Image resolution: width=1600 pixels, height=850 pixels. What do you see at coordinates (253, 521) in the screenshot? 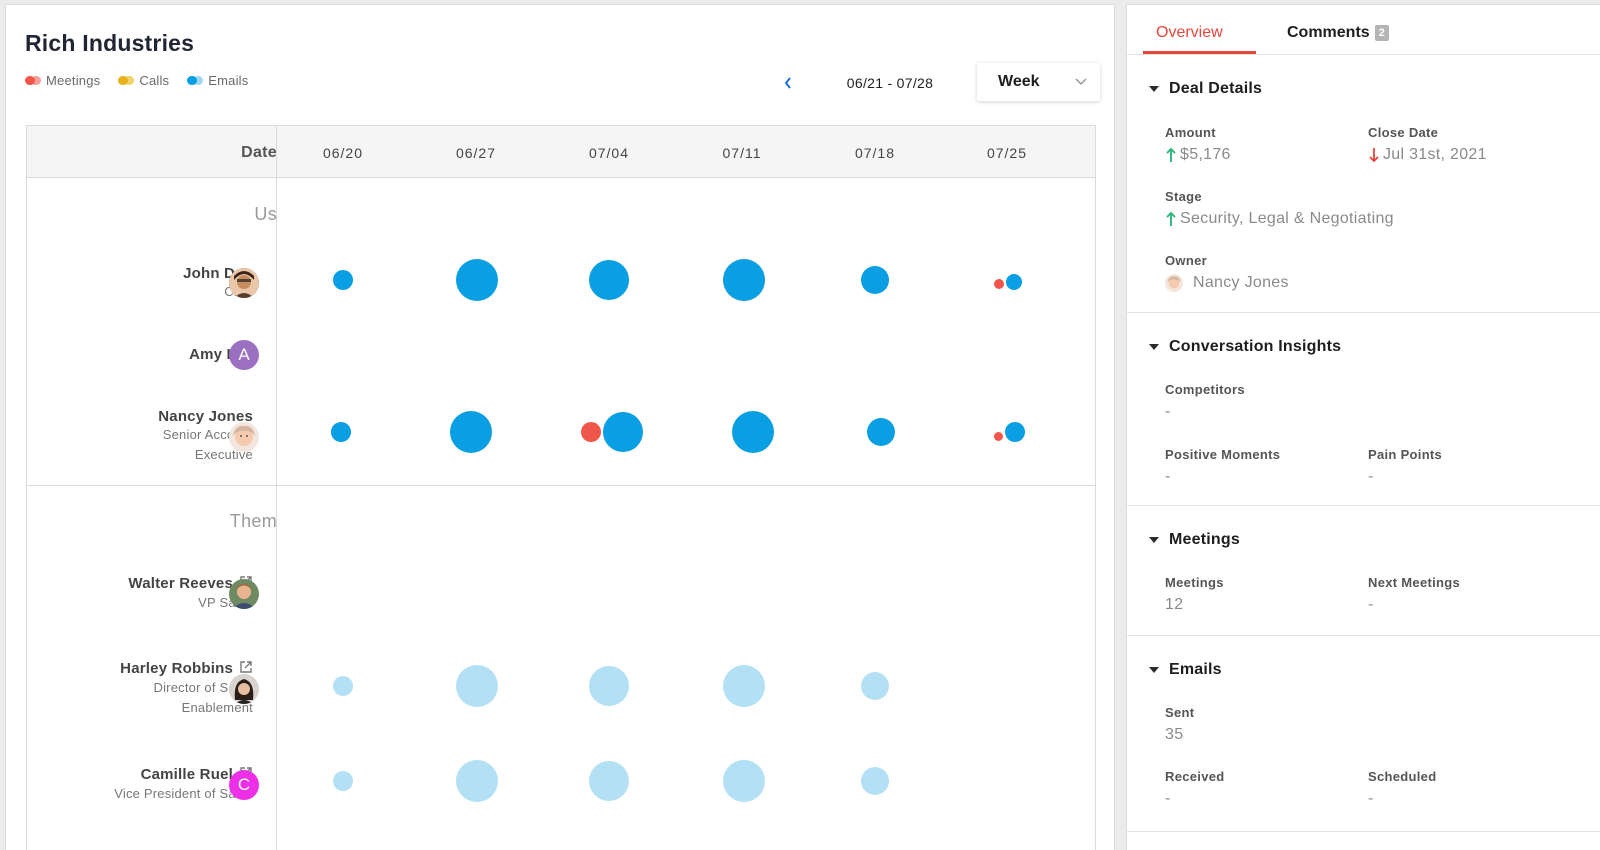
I see `group-label-them: Them` at bounding box center [253, 521].